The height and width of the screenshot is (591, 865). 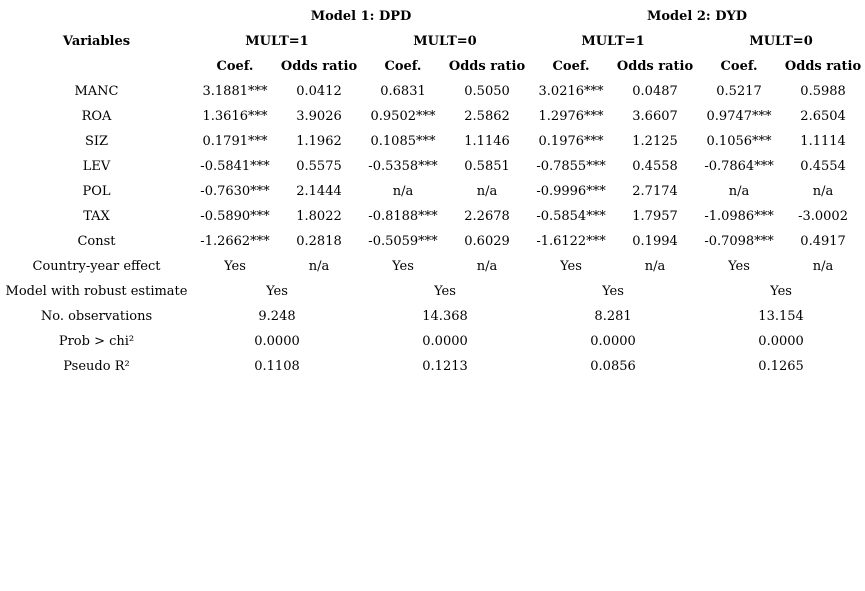 I want to click on value-cell: -0.5890***, so click(x=235, y=216).